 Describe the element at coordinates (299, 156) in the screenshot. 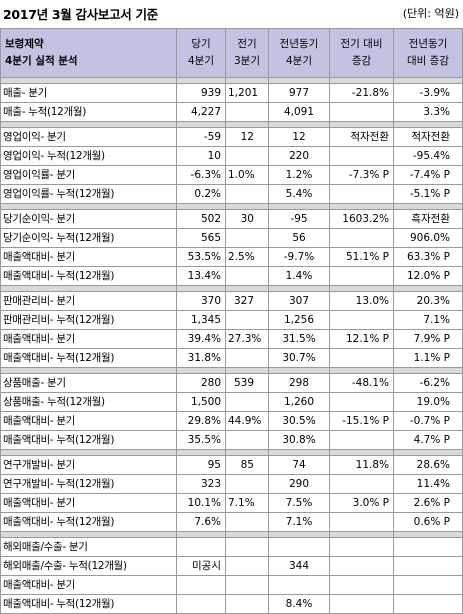

I see `last-year-value: 220` at that location.